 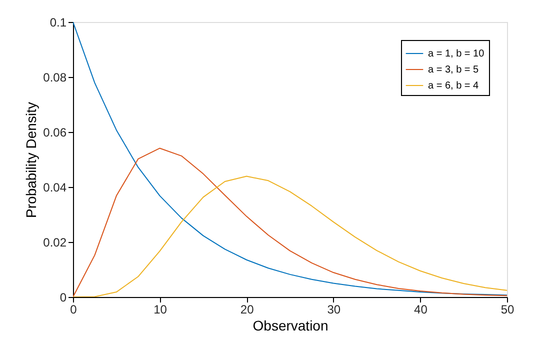 I want to click on y-tick-label: 0.06, so click(x=55, y=133).